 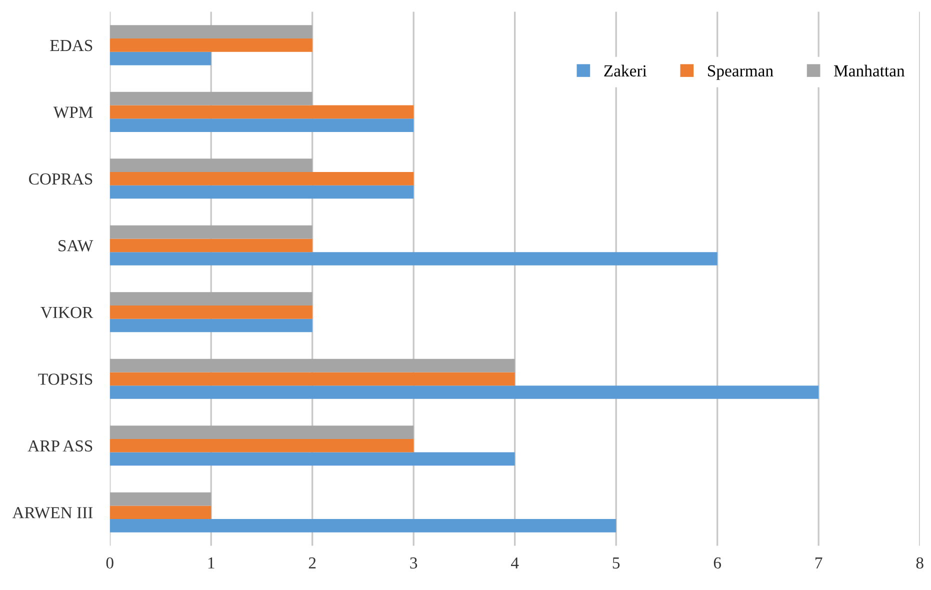 I want to click on y-tick-label: COPRAS, so click(x=60, y=179).